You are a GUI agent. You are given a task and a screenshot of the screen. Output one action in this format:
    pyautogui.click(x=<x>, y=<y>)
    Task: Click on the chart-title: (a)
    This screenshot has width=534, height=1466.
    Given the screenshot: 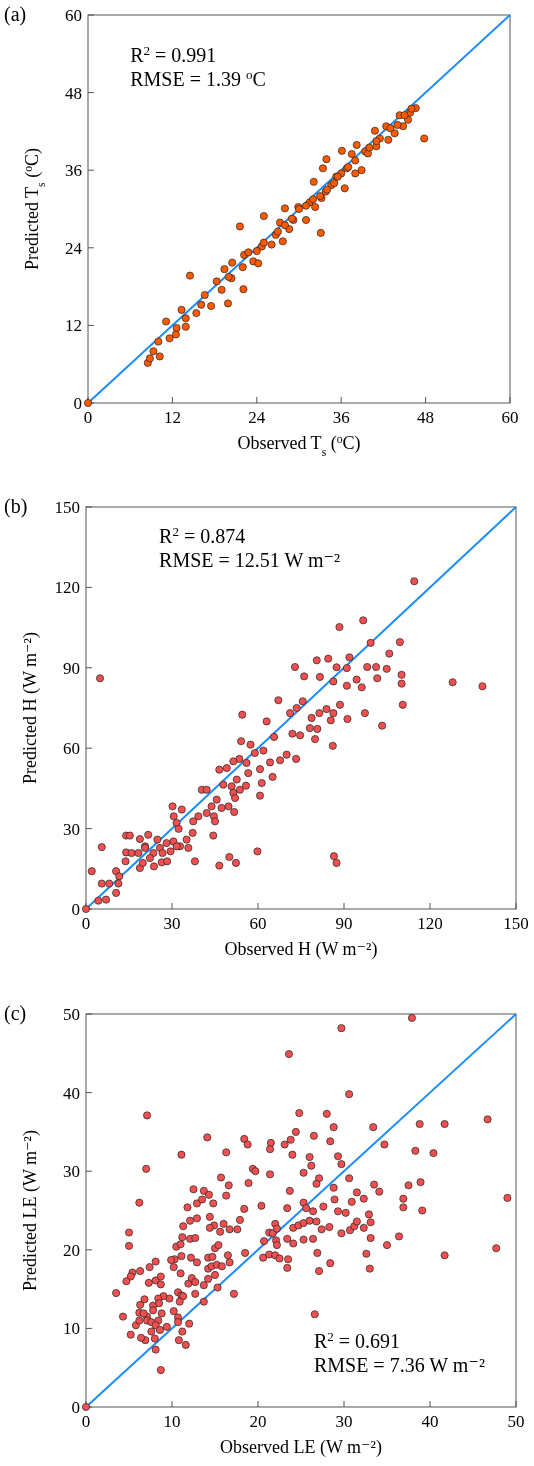 What is the action you would take?
    pyautogui.click(x=15, y=14)
    